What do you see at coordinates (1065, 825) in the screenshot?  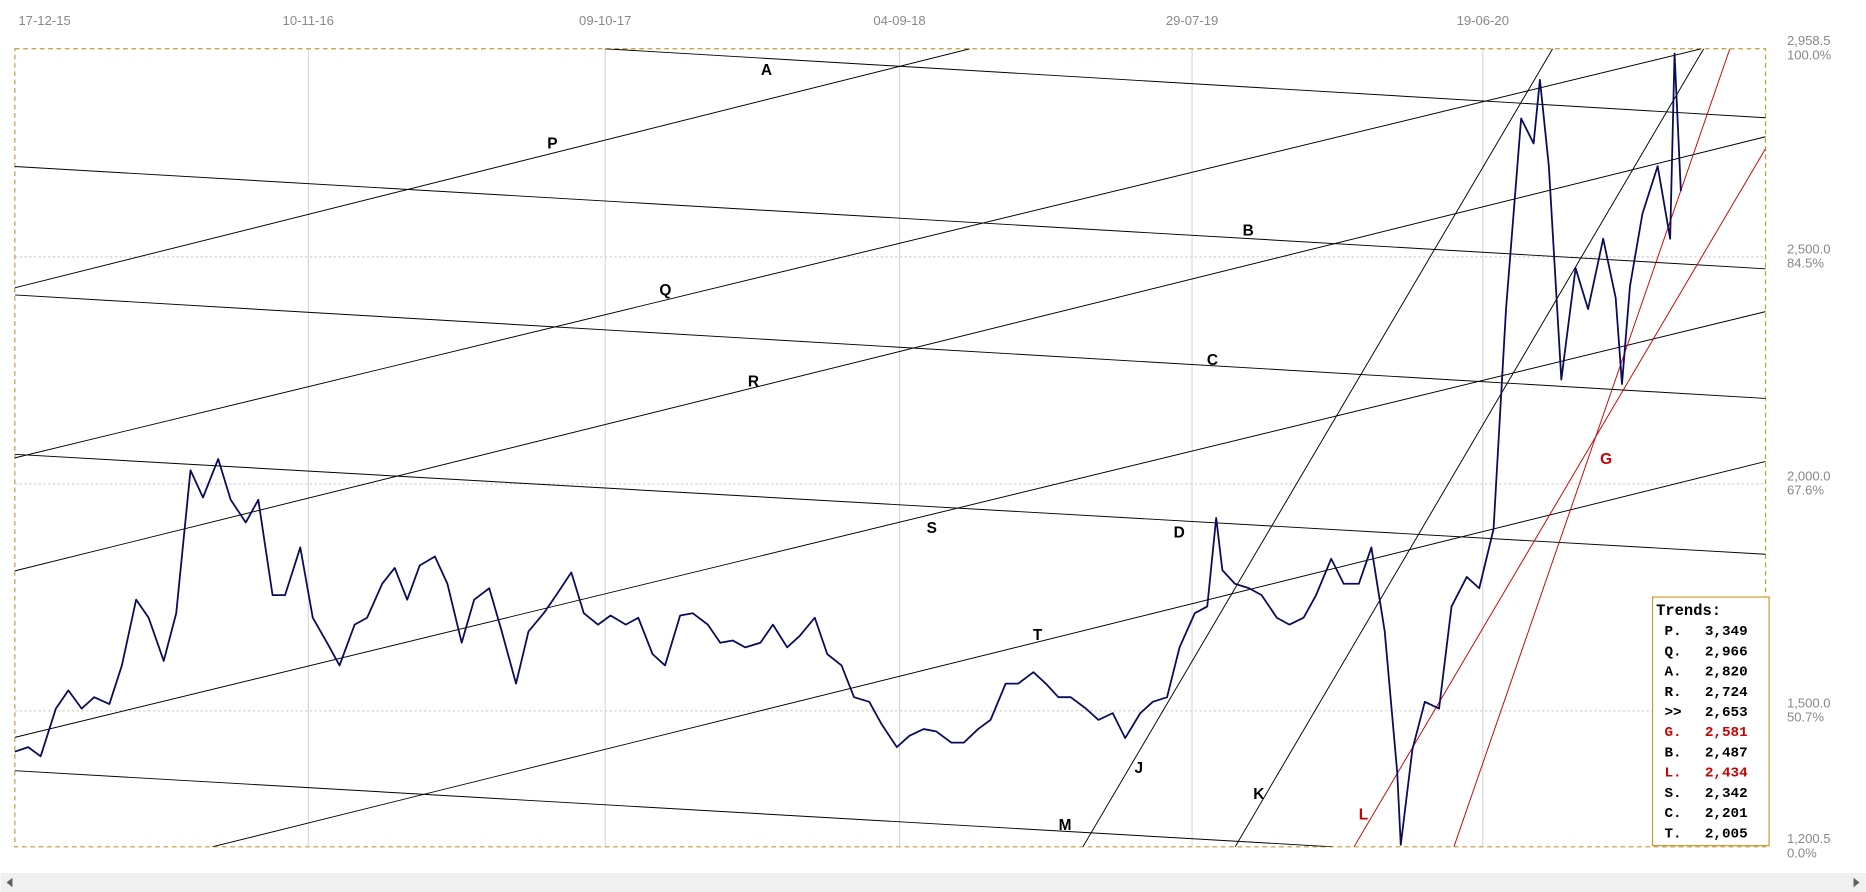 I see `trendline-label: M` at bounding box center [1065, 825].